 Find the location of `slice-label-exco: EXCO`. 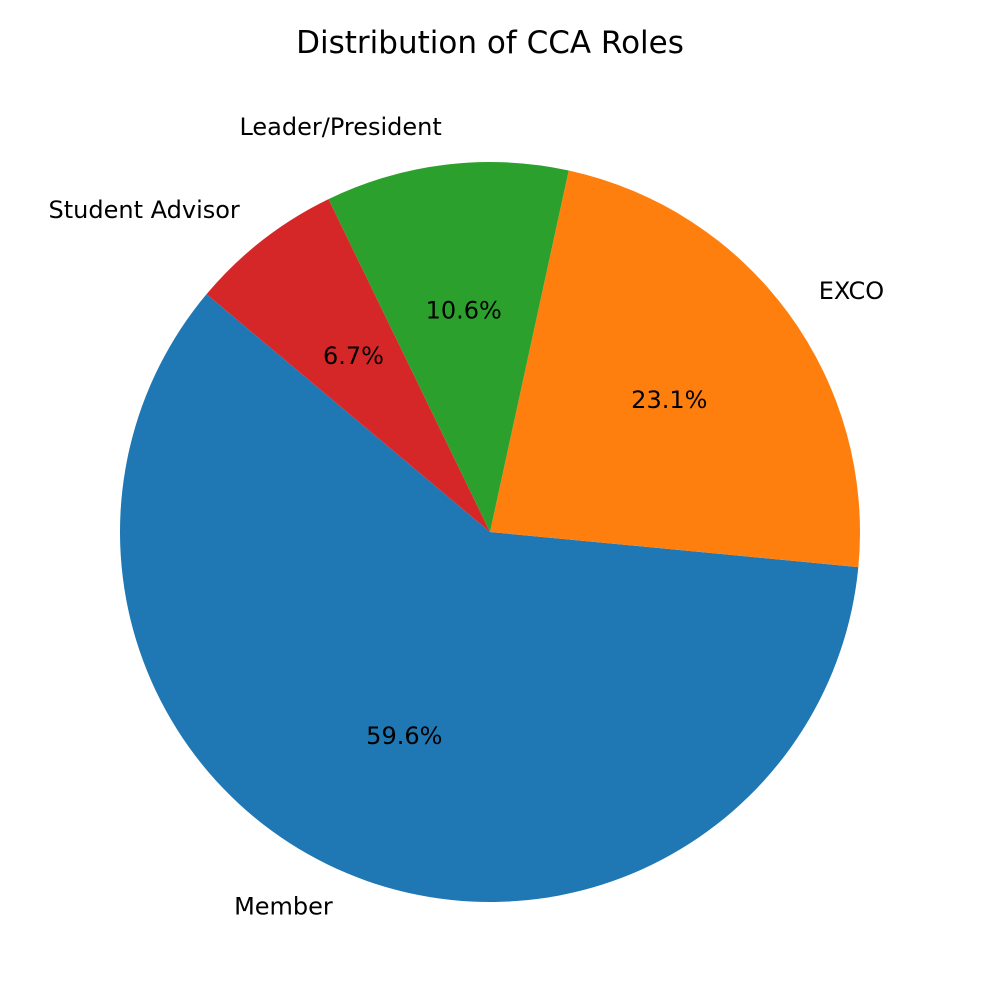

slice-label-exco: EXCO is located at coordinates (852, 291).